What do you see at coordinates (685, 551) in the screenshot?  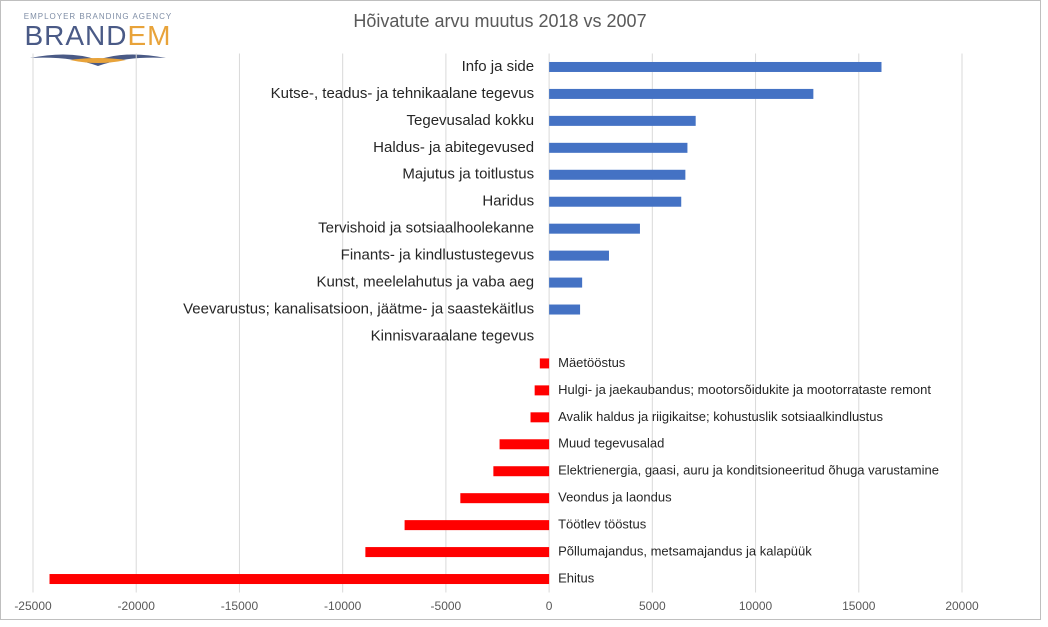 I see `category-label: Põllumajandus, metsamajandus ja kalapüük` at bounding box center [685, 551].